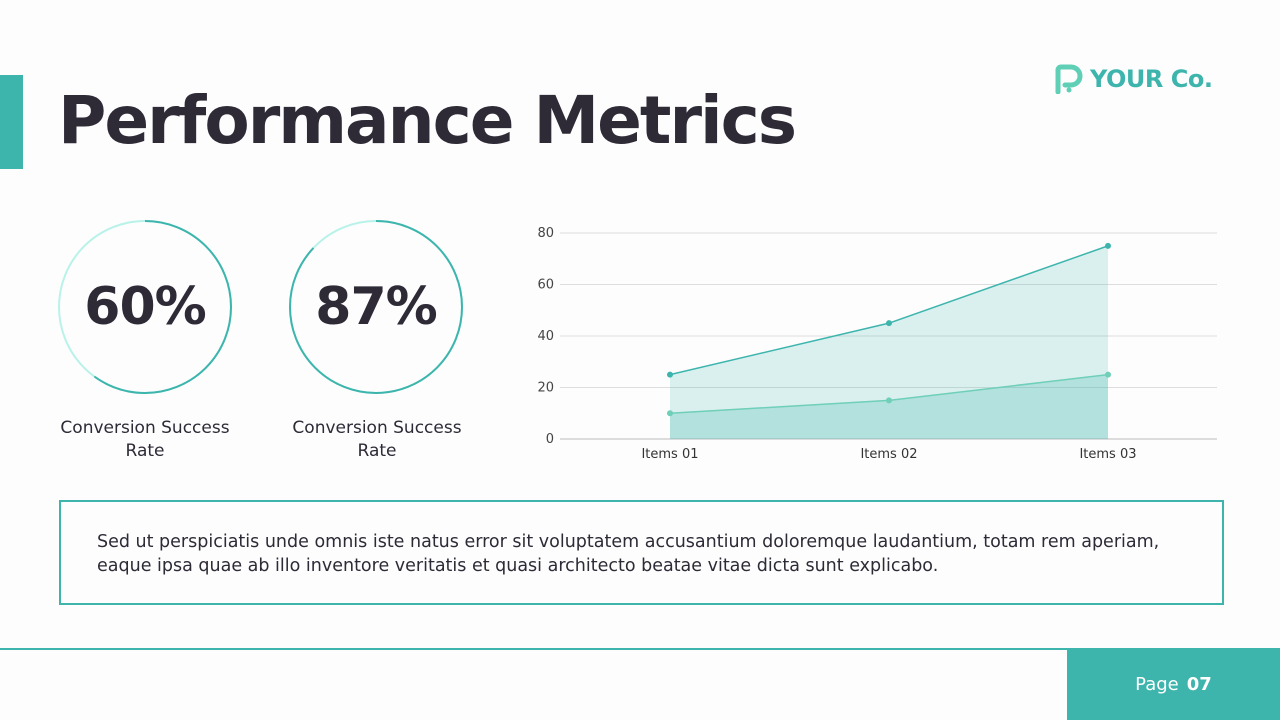  I want to click on company-logo: YOUR Co., so click(1133, 79).